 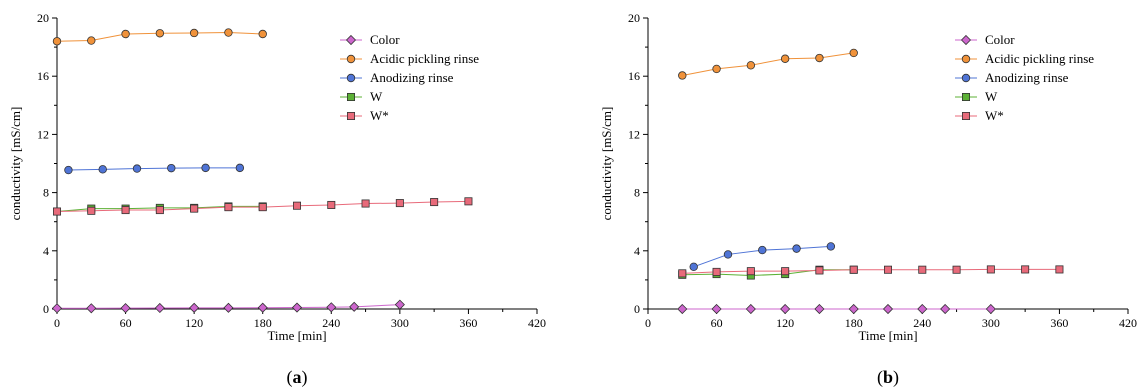 I want to click on y-tick-label: 0, so click(x=46, y=309).